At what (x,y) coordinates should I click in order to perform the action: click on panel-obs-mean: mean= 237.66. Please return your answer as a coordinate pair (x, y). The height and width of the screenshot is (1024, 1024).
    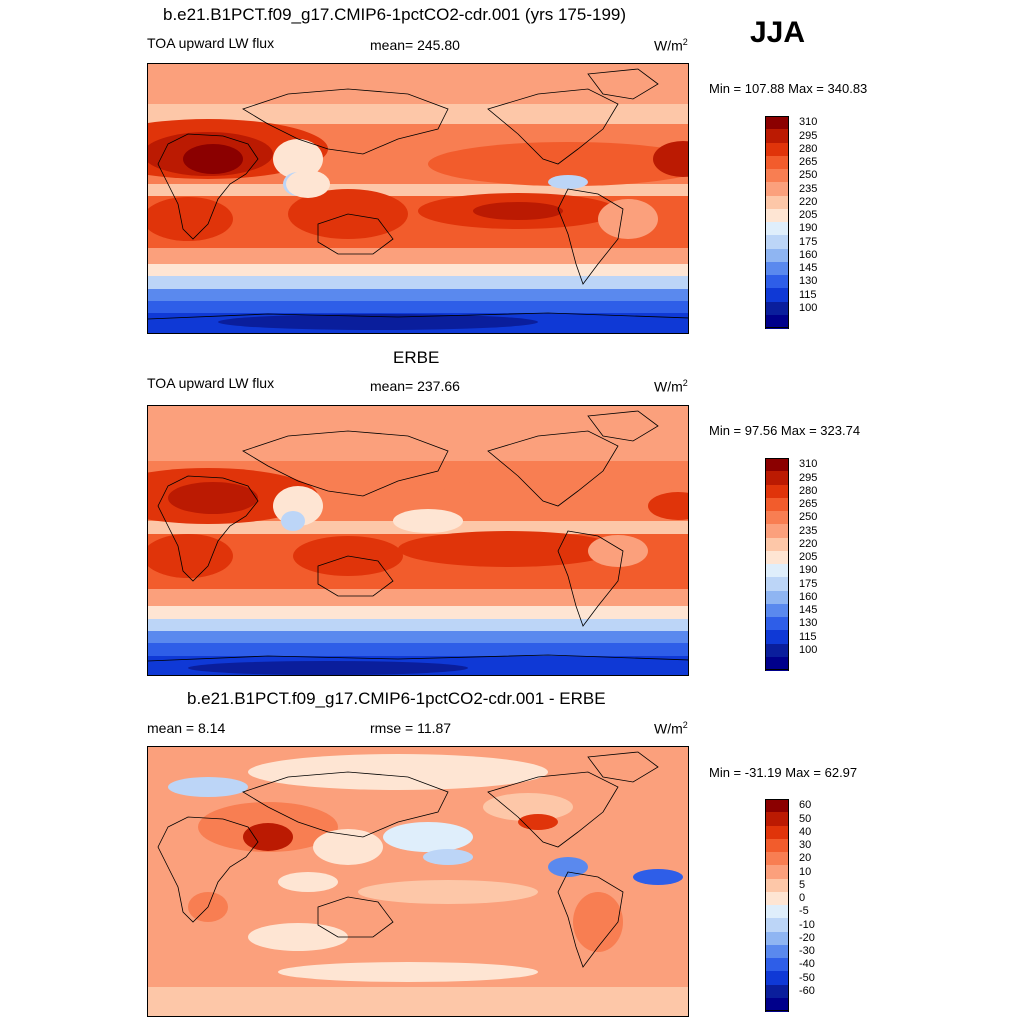
    Looking at the image, I should click on (415, 386).